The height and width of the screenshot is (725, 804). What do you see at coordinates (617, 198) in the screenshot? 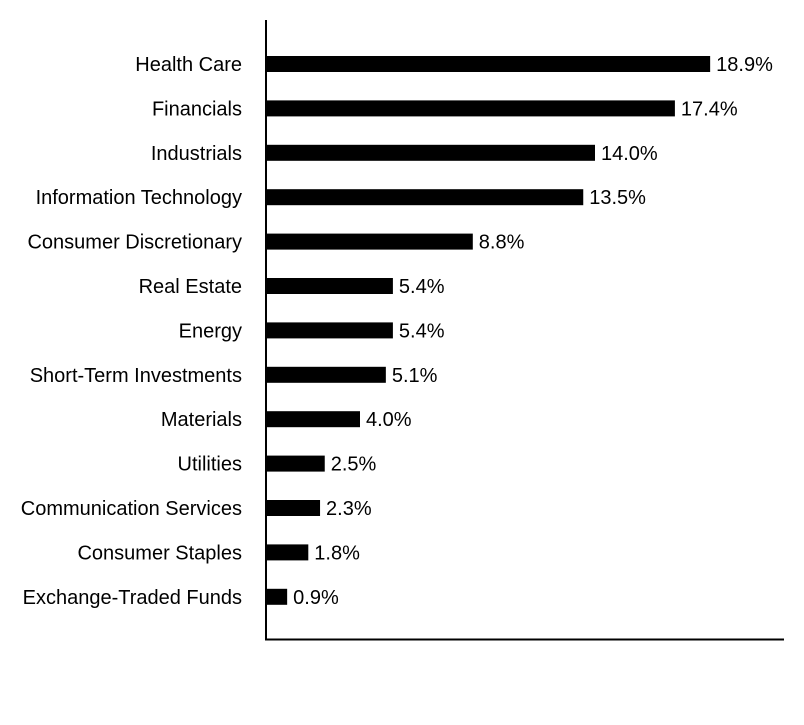
I see `value-label: 13.5%` at bounding box center [617, 198].